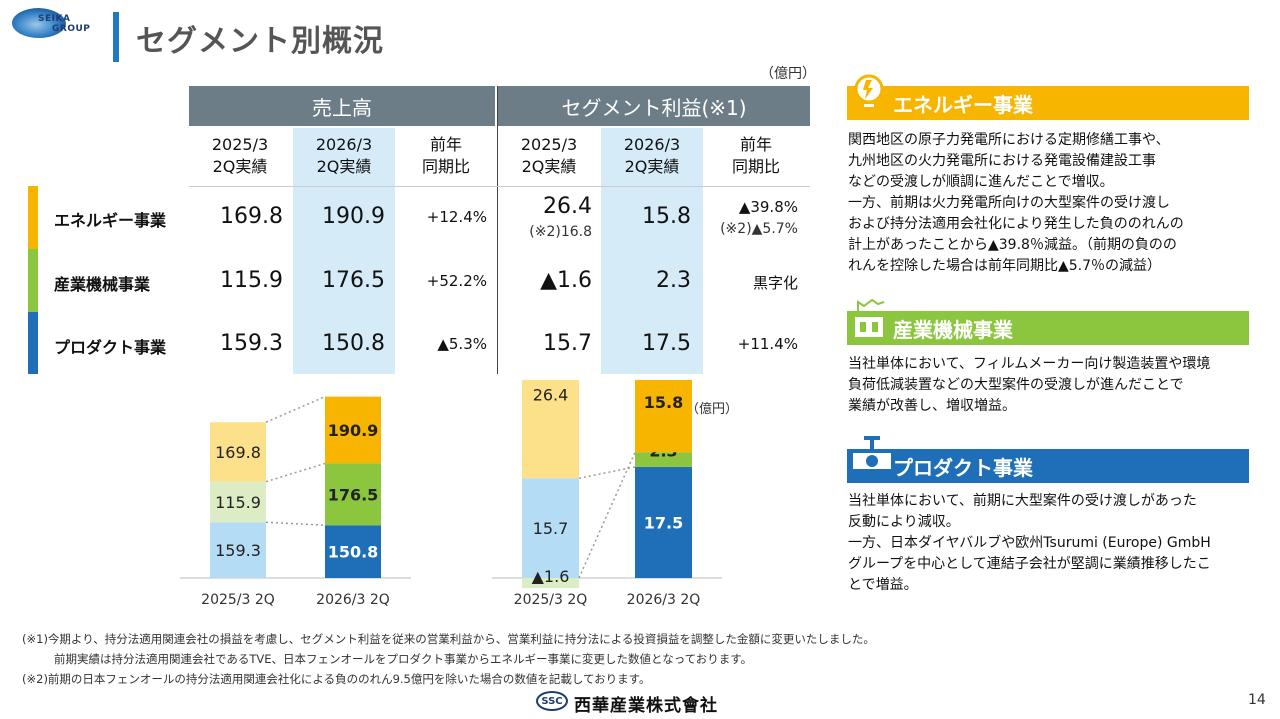 This screenshot has height=719, width=1280. Describe the element at coordinates (353, 552) in the screenshot. I see `sales-label-product-1: 150.8` at that location.